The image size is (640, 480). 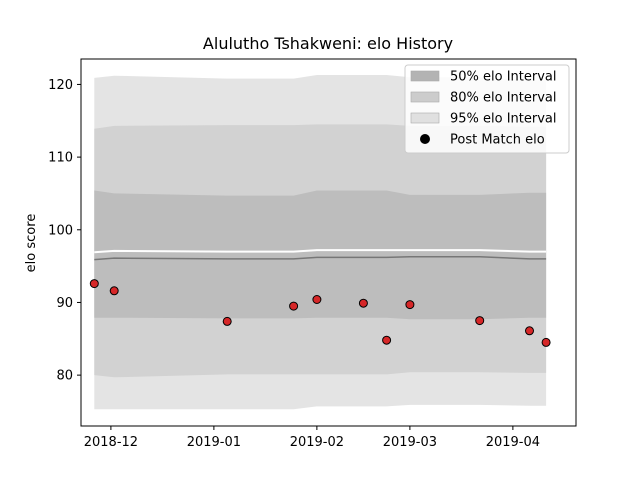 I want to click on x-tick-label: 2019-02, so click(x=317, y=442).